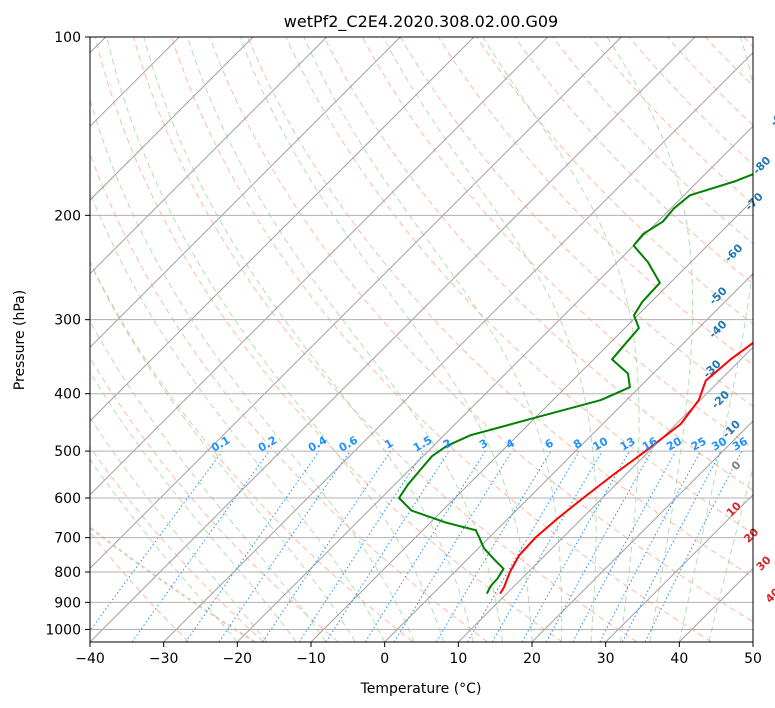 The width and height of the screenshot is (775, 708). I want to click on y-tick-label: 1000, so click(63, 630).